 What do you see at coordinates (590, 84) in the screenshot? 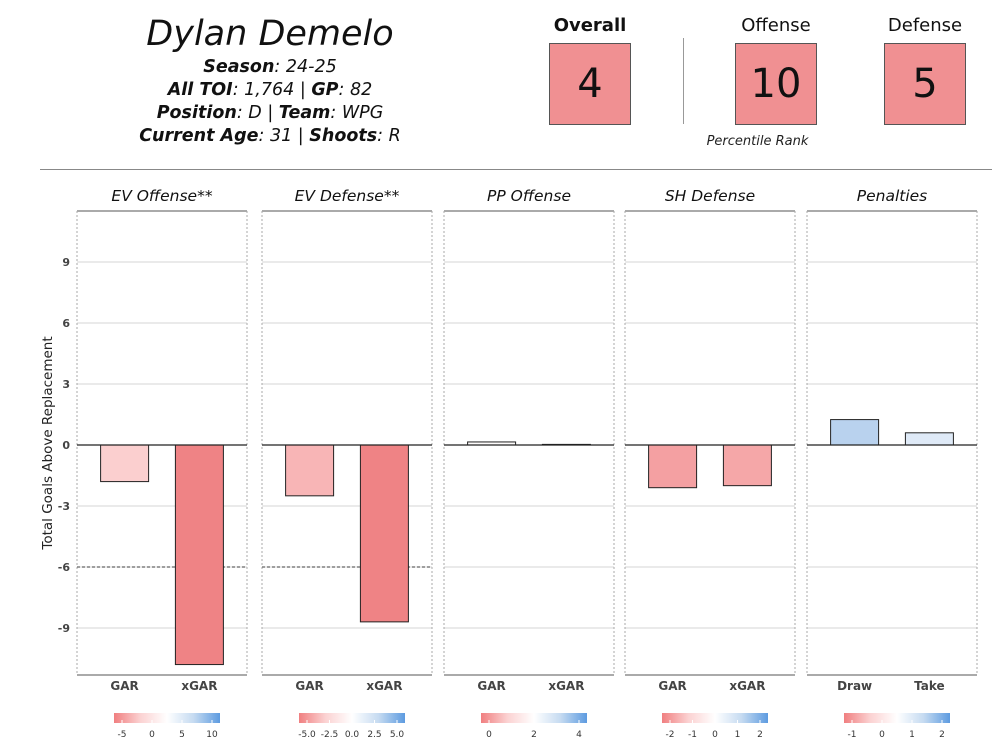
I see `overall-rank-box: 4` at bounding box center [590, 84].